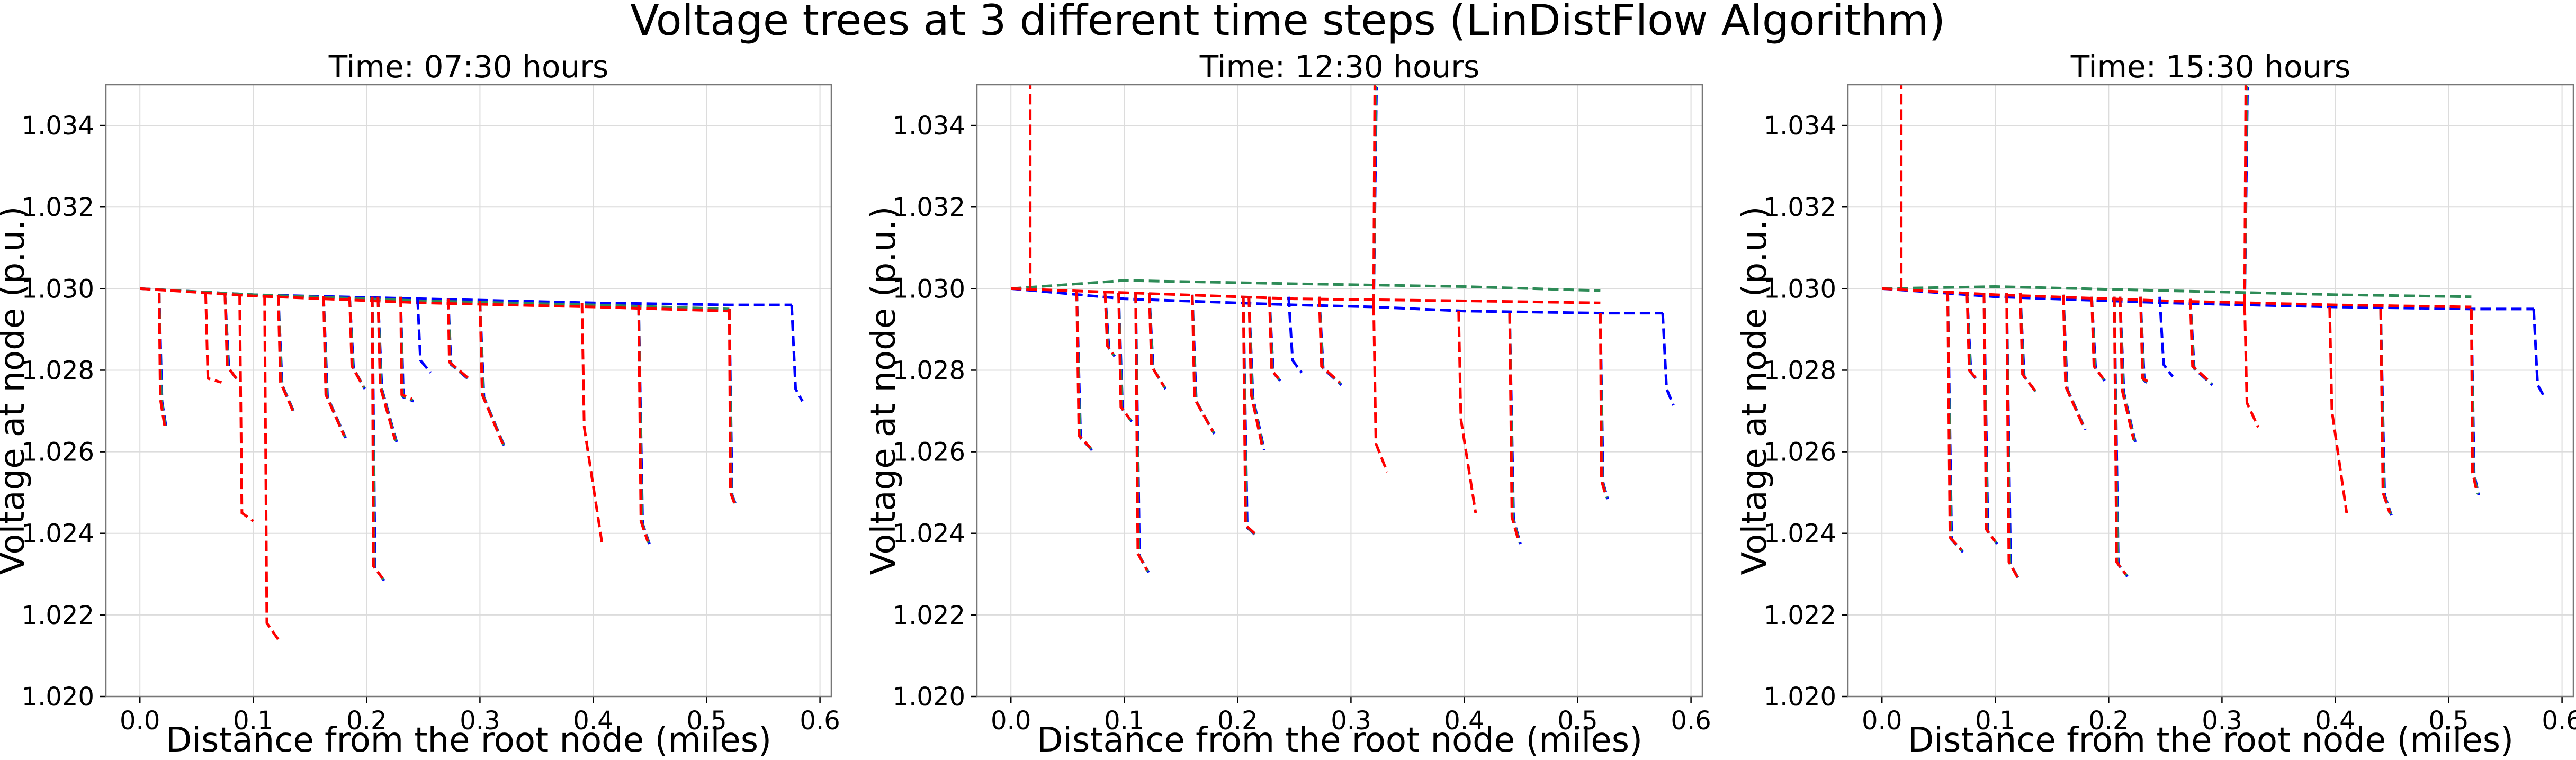  I want to click on panel-title: Time: 15:30 hours, so click(2210, 67).